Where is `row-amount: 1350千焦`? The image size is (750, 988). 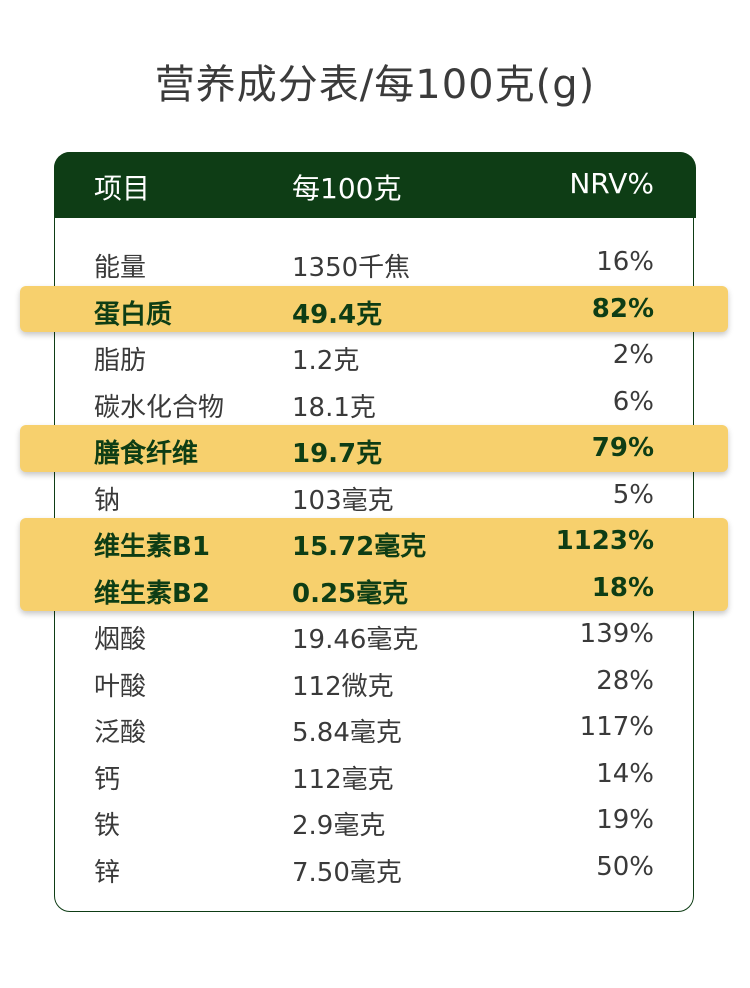 row-amount: 1350千焦 is located at coordinates (351, 268).